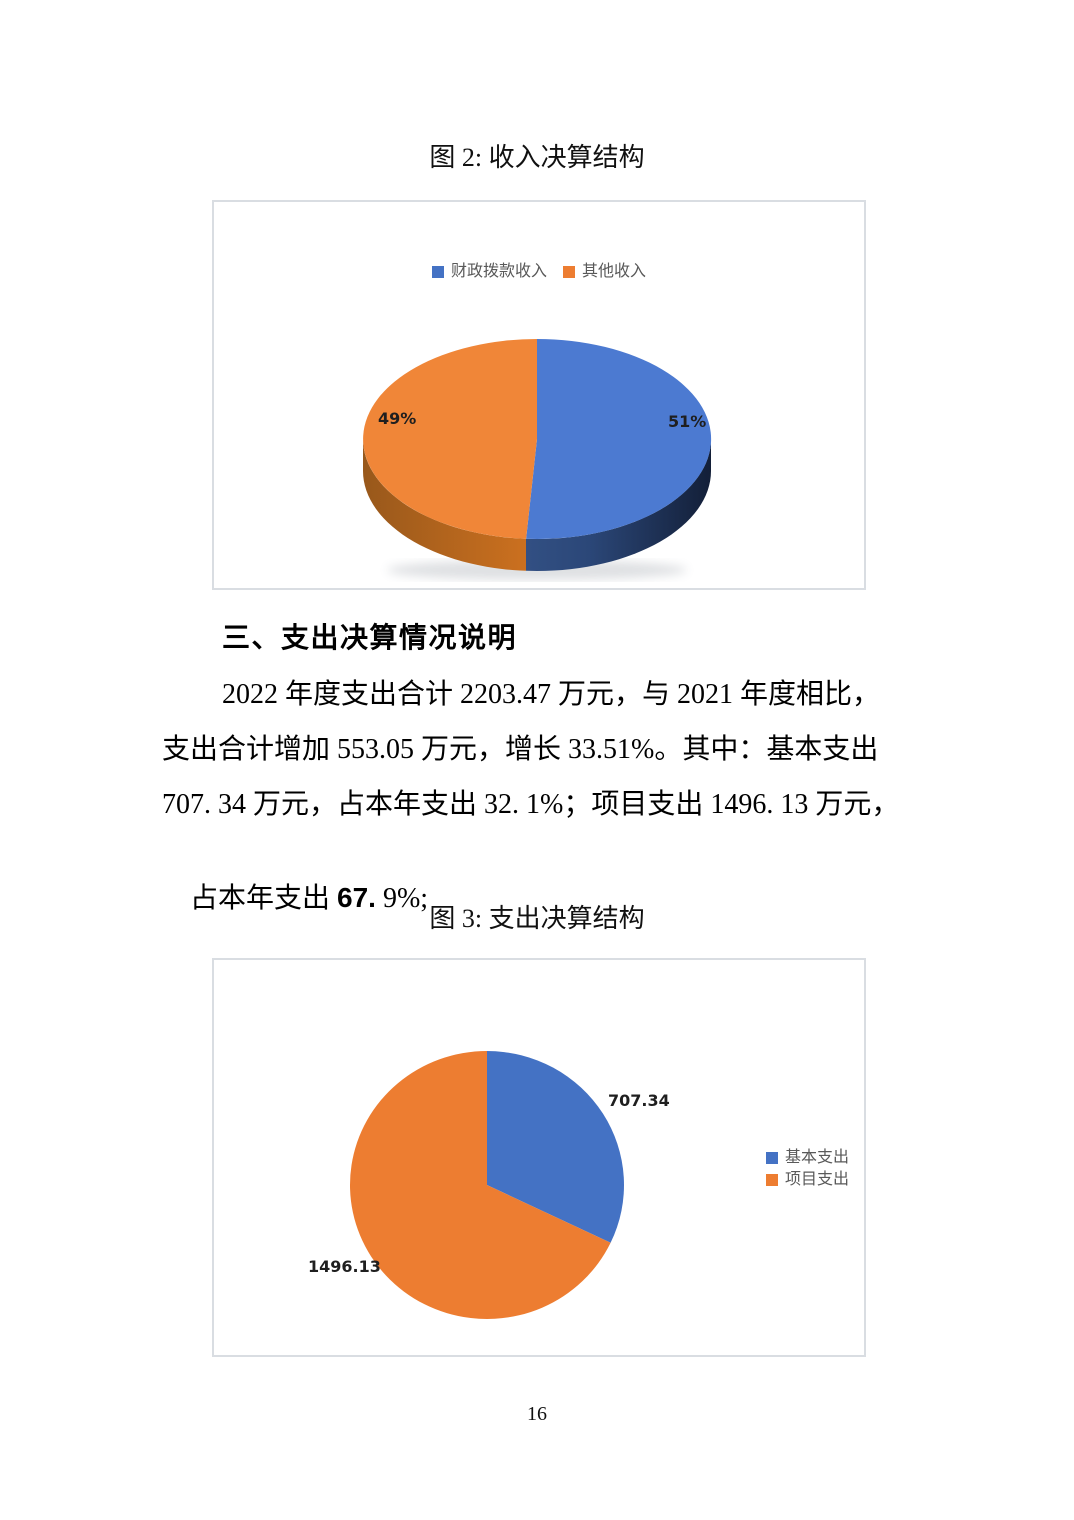 This screenshot has height=1520, width=1074. What do you see at coordinates (498, 271) in the screenshot?
I see `legend-label: 财政拨款收入` at bounding box center [498, 271].